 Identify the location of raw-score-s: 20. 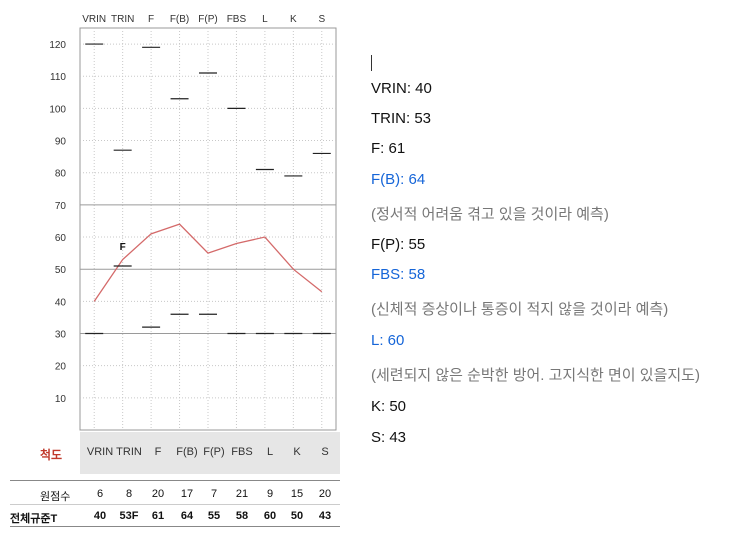
(325, 494).